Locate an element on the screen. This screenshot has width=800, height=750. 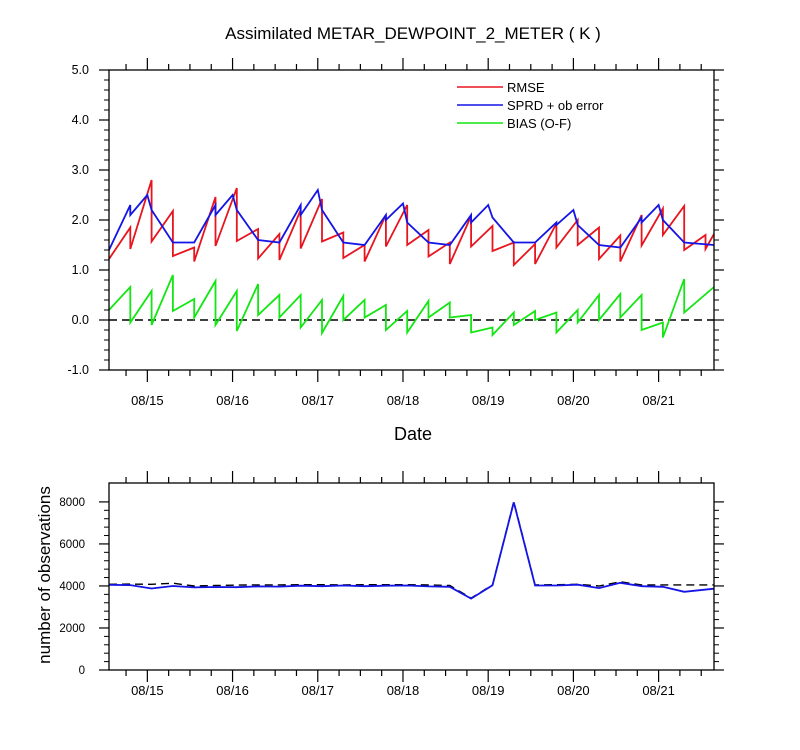
top-y-tick-label: 2.0 is located at coordinates (80, 220).